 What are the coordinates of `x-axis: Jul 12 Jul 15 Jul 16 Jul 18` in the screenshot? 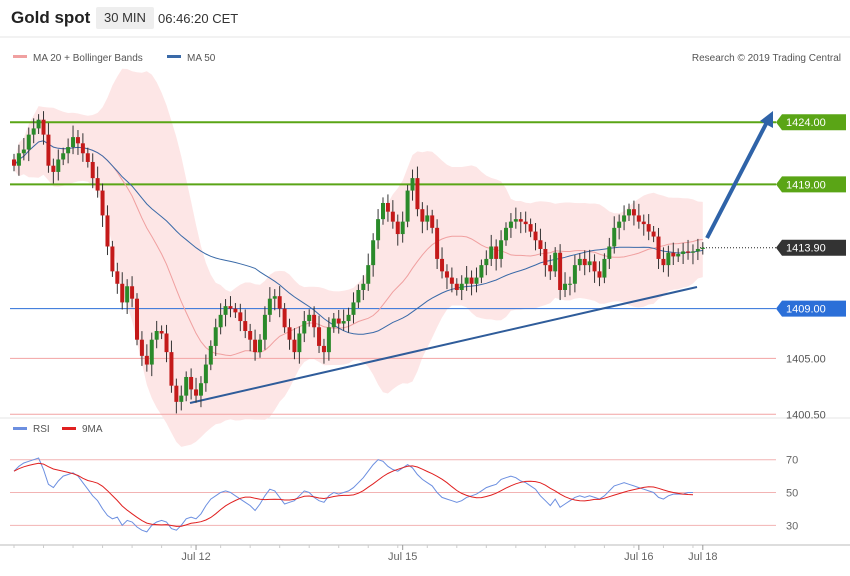 It's located at (365, 554).